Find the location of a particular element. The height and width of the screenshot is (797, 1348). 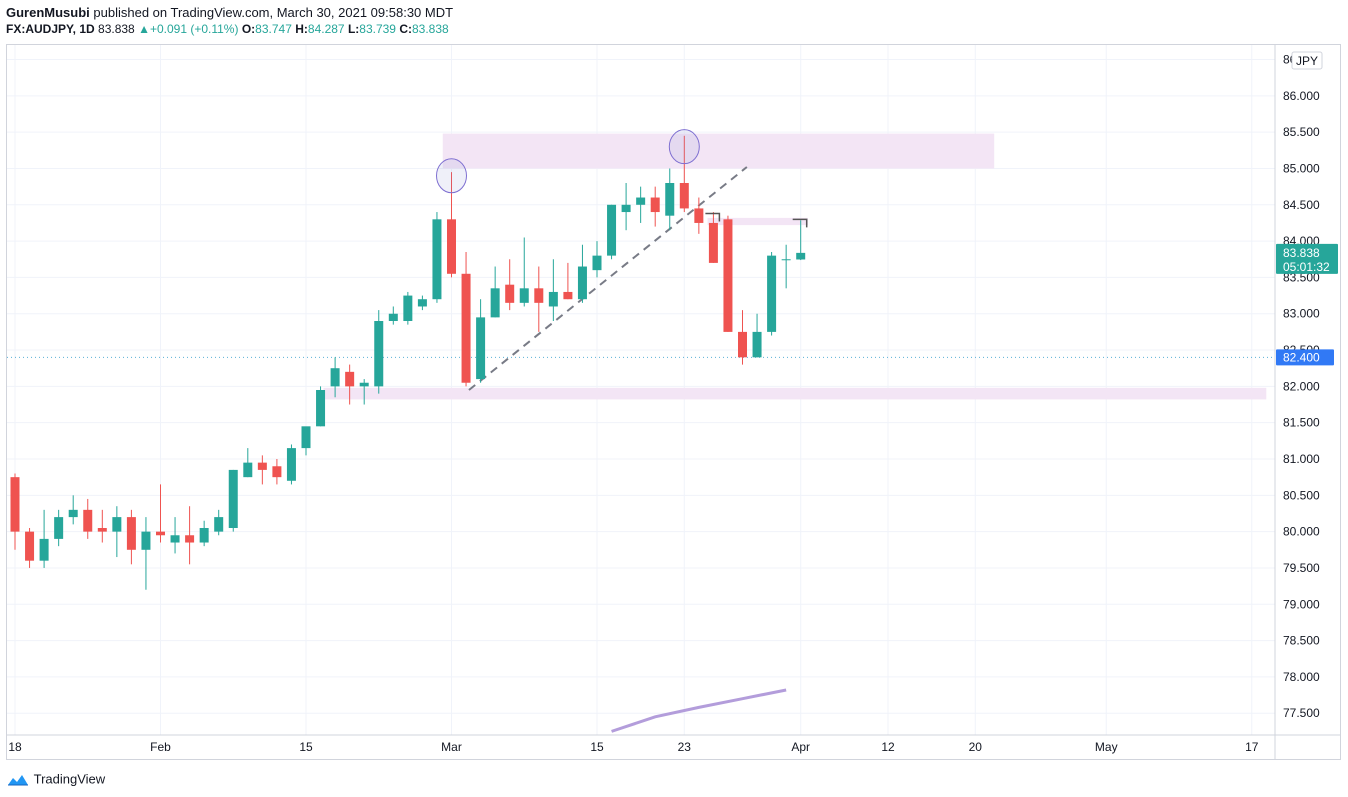

author-name: GurenMusubi is located at coordinates (48, 12).